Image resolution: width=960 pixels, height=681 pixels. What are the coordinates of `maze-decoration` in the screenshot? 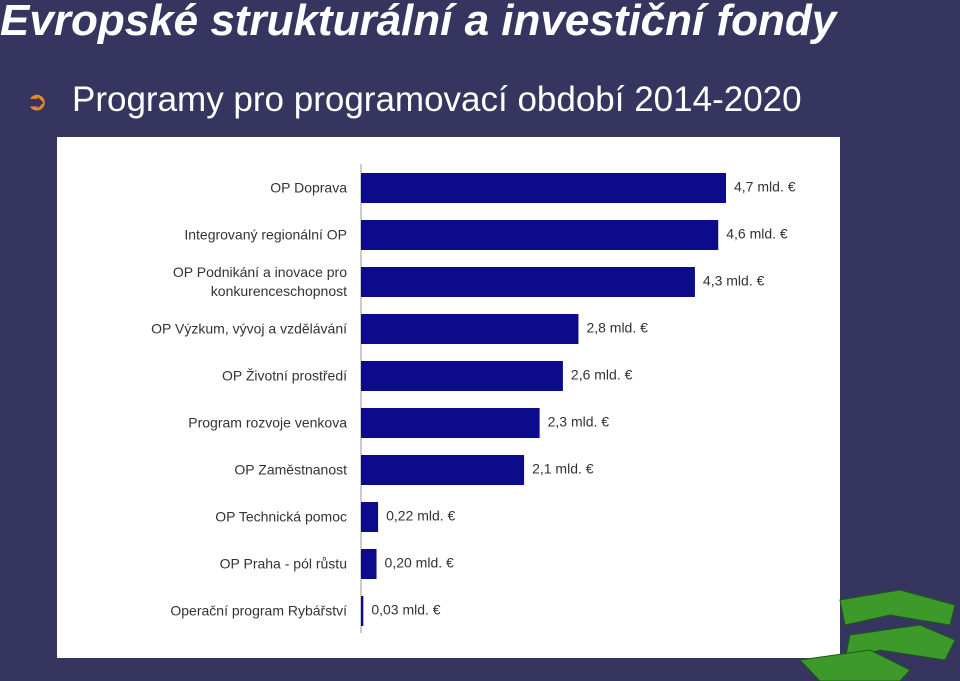 It's located at (877, 635).